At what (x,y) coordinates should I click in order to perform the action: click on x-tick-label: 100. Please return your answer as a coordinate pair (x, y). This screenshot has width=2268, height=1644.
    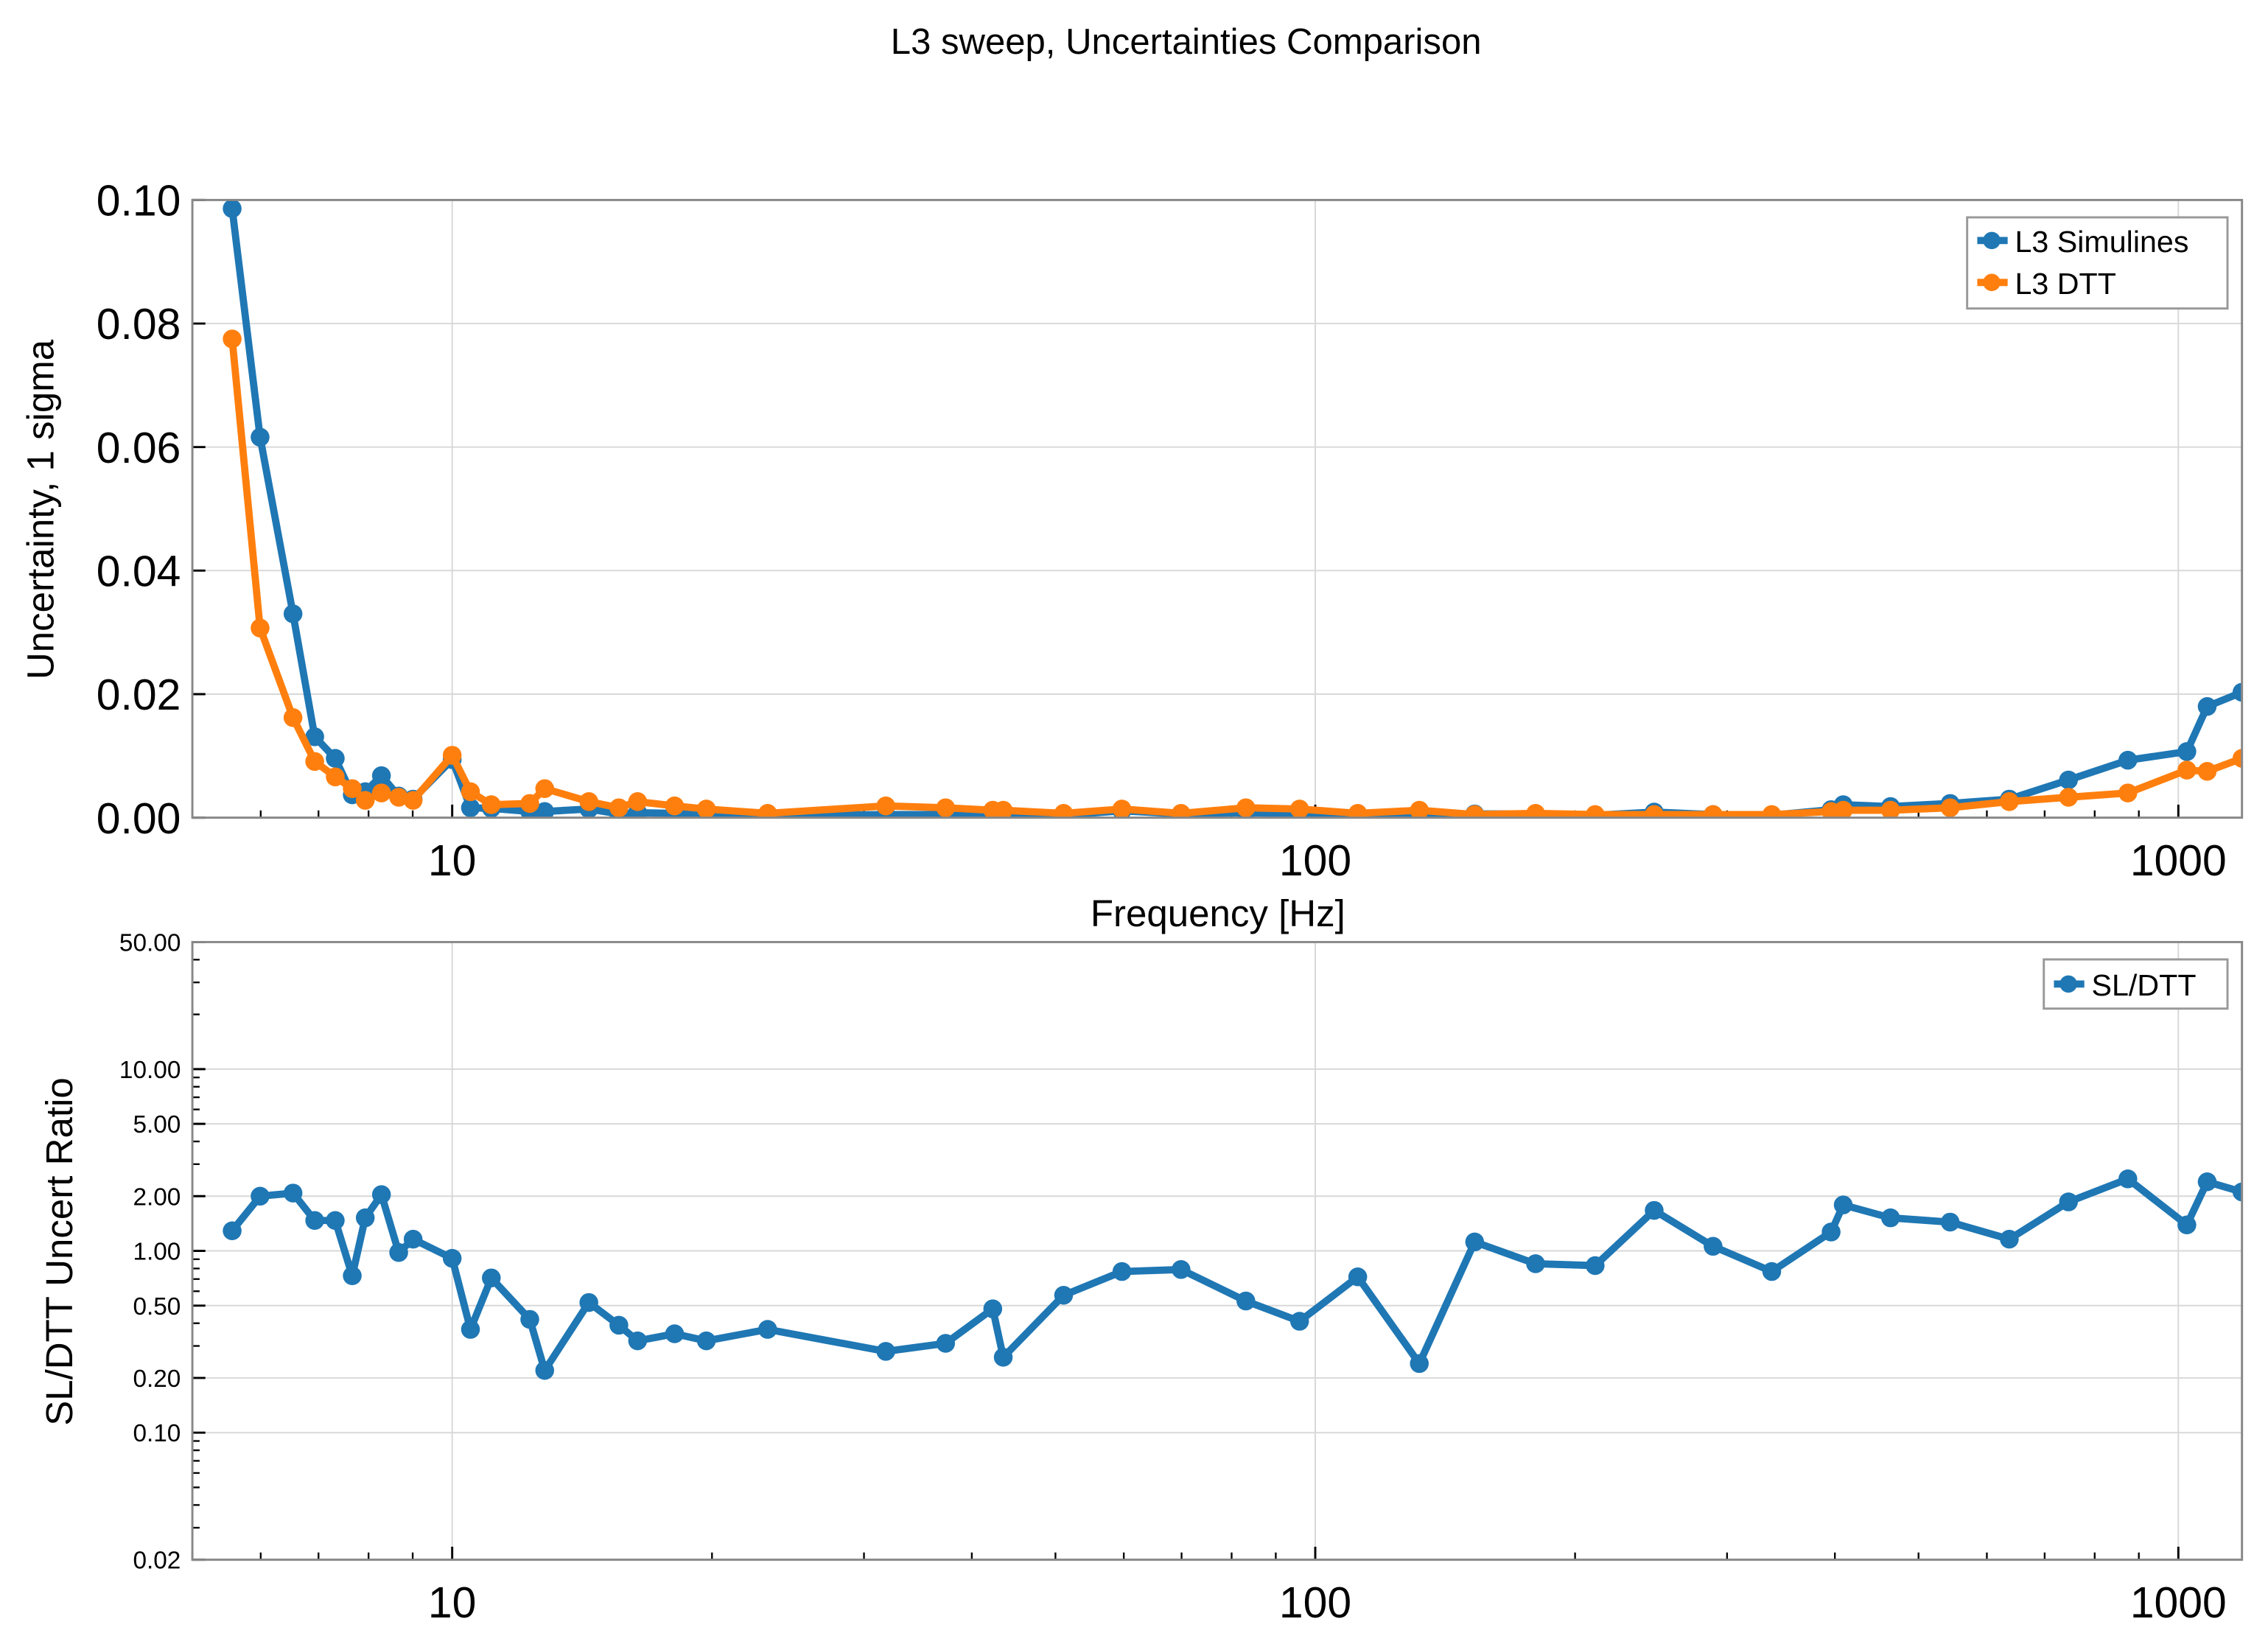
    Looking at the image, I should click on (1315, 1603).